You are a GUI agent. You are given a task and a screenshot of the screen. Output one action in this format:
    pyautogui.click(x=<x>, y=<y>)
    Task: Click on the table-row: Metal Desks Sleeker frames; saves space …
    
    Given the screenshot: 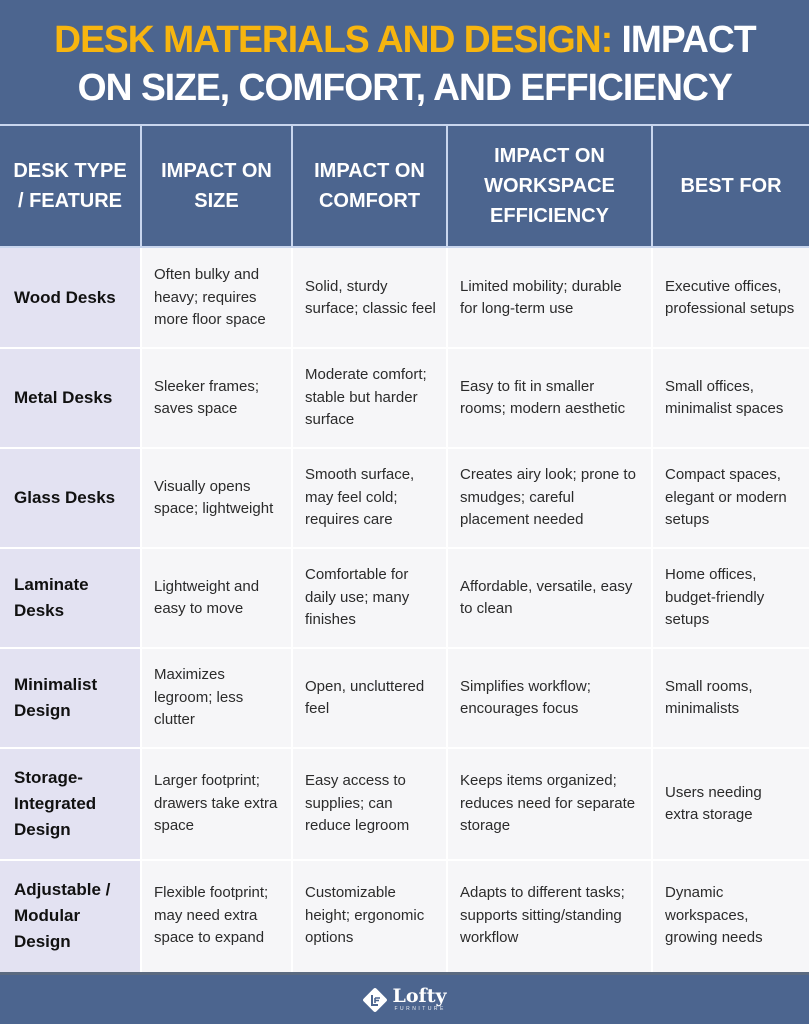 What is the action you would take?
    pyautogui.click(x=404, y=398)
    